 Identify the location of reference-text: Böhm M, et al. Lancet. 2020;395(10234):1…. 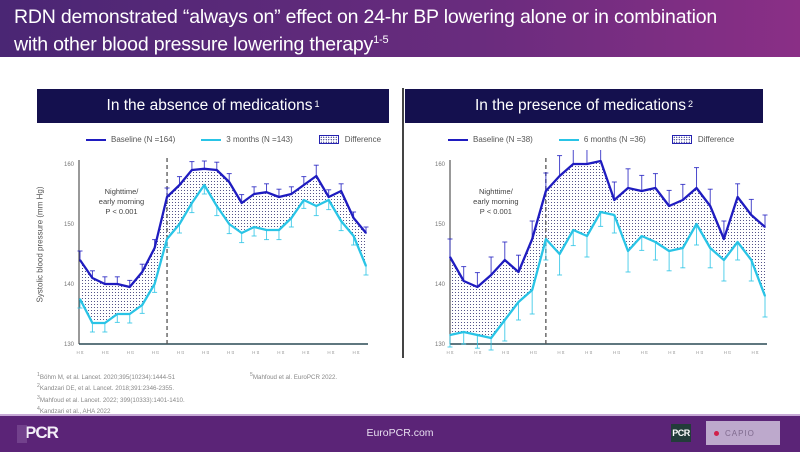
(107, 378).